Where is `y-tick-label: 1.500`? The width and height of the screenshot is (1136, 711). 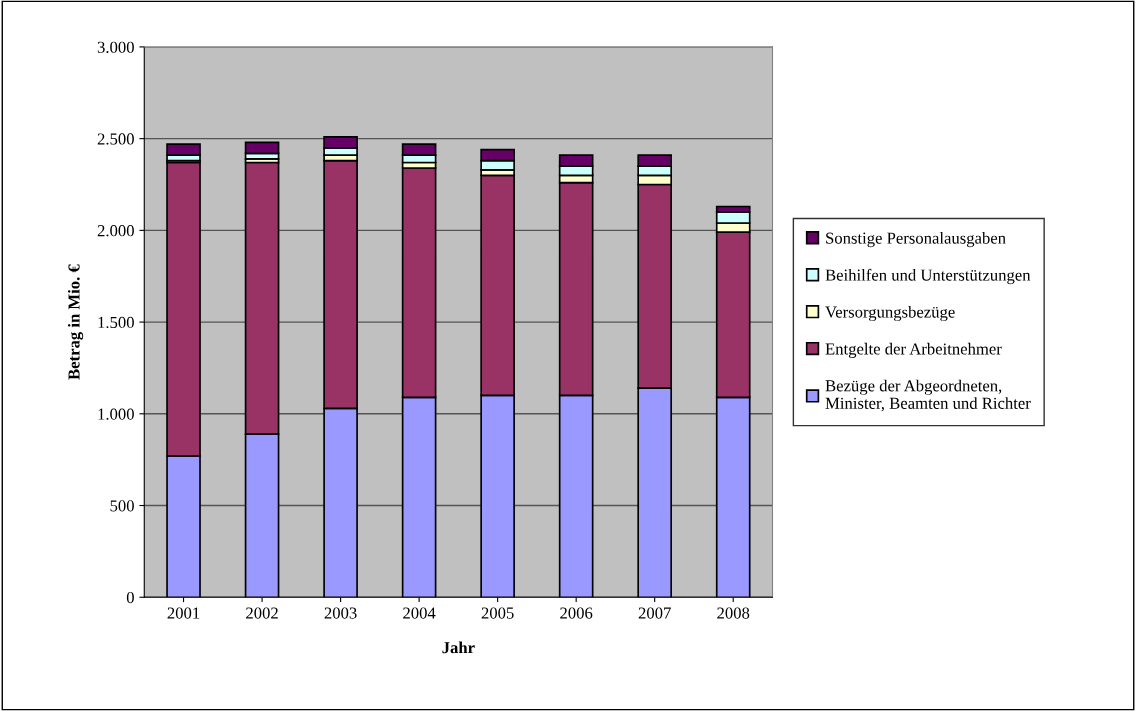 y-tick-label: 1.500 is located at coordinates (116, 322).